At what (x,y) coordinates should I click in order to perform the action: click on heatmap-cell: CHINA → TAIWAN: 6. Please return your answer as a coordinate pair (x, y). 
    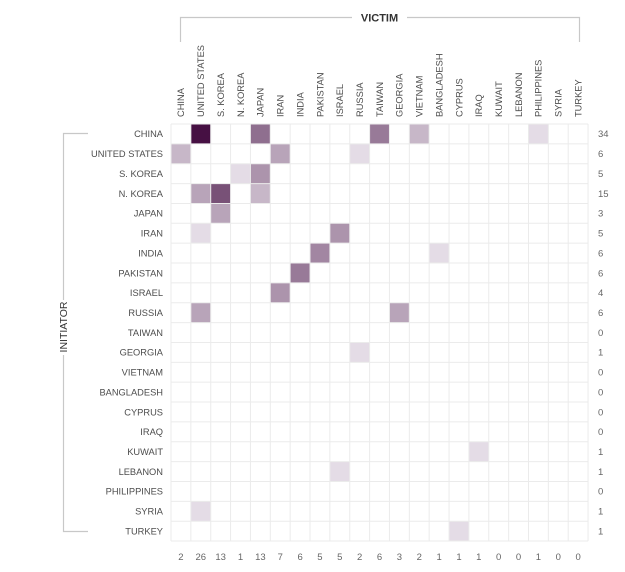
    Looking at the image, I should click on (379, 134).